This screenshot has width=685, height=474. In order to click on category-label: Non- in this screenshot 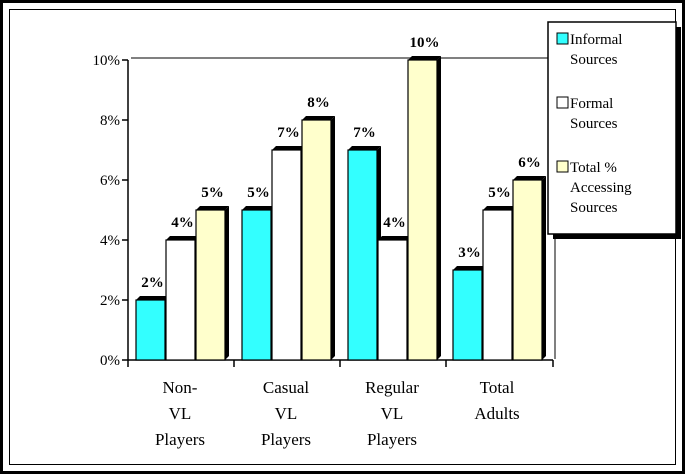, I will do `click(180, 387)`.